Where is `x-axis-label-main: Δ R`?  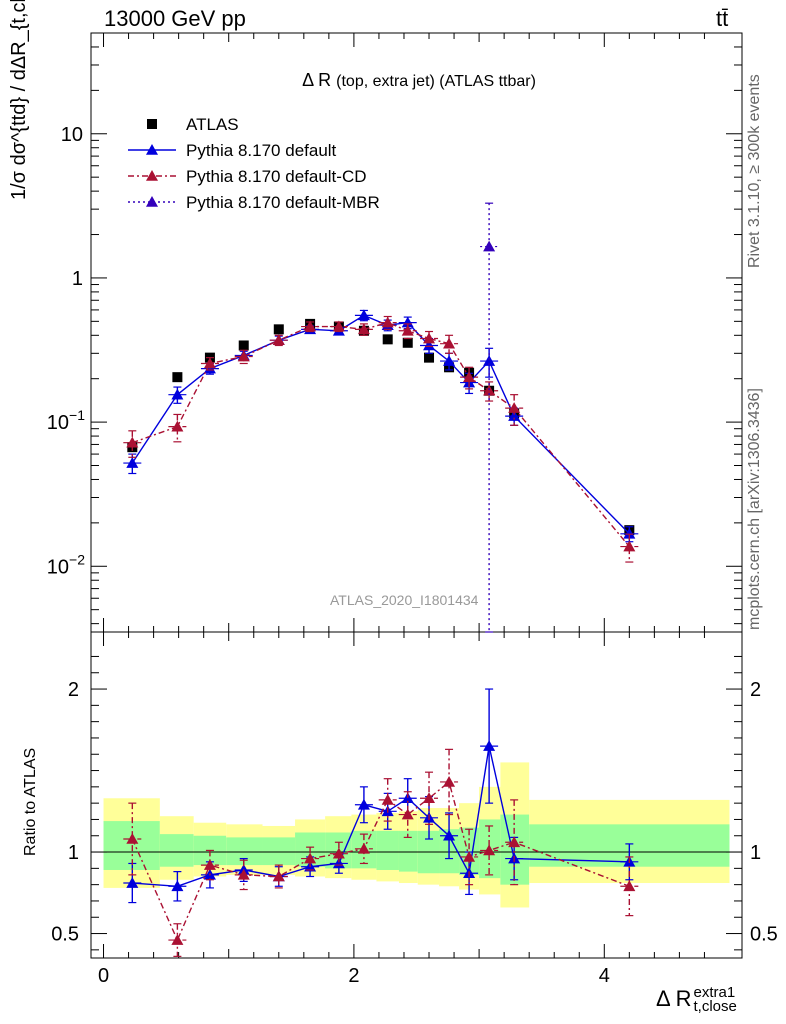 x-axis-label-main: Δ R is located at coordinates (674, 998).